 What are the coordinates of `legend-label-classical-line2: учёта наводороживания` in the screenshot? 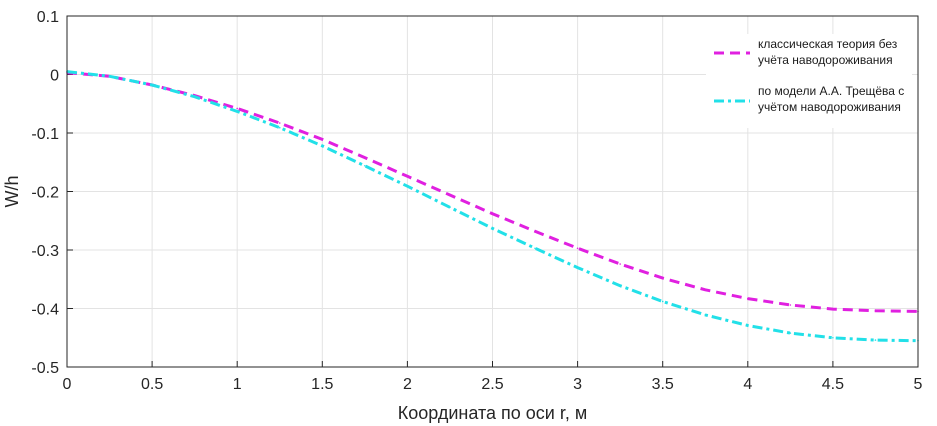 It's located at (825, 60).